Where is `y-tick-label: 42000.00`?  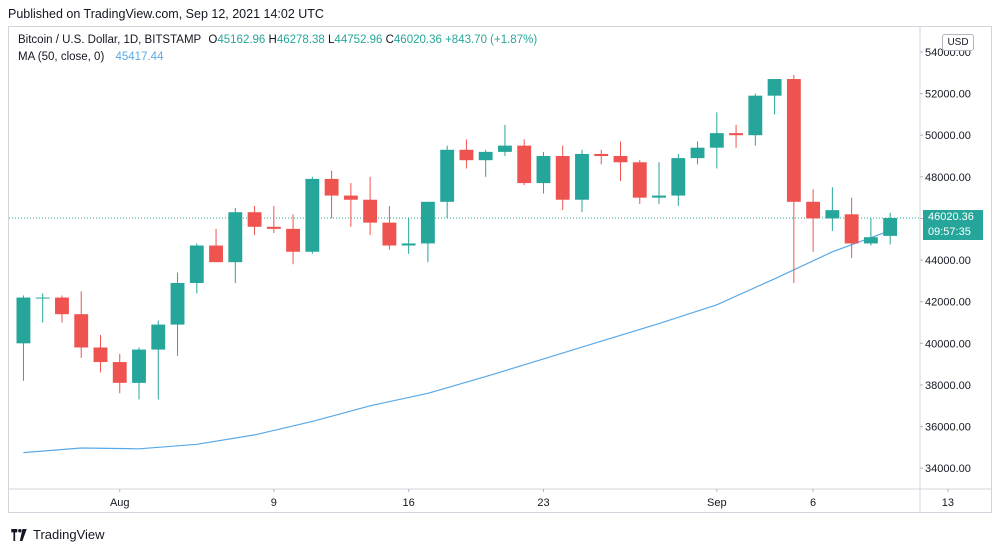
y-tick-label: 42000.00 is located at coordinates (948, 303).